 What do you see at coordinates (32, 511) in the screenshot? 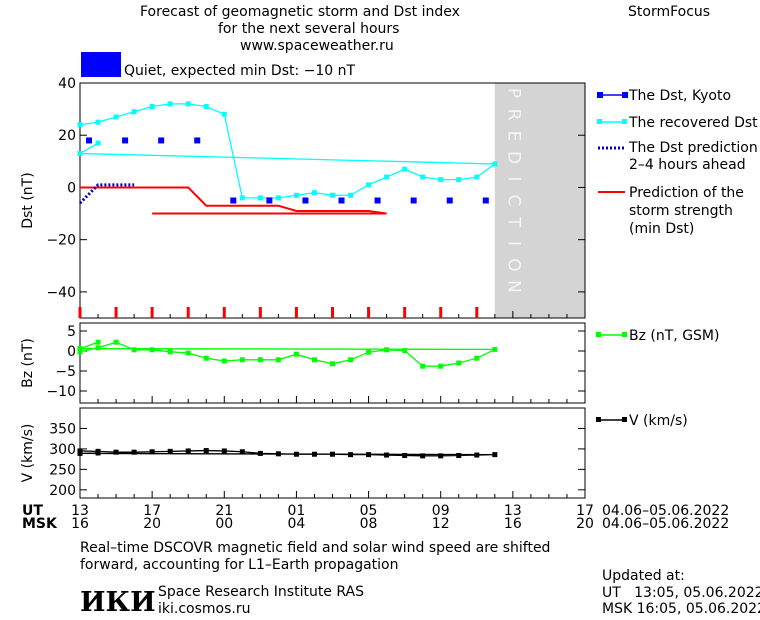
I see `ut-axis-label: UT` at bounding box center [32, 511].